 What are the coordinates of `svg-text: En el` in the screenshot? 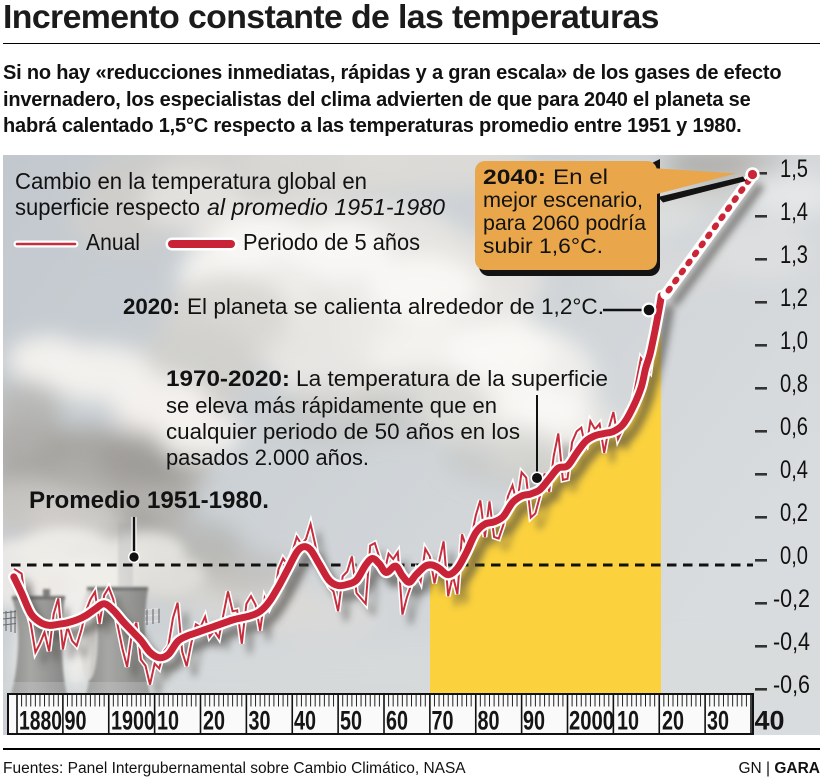 It's located at (580, 177).